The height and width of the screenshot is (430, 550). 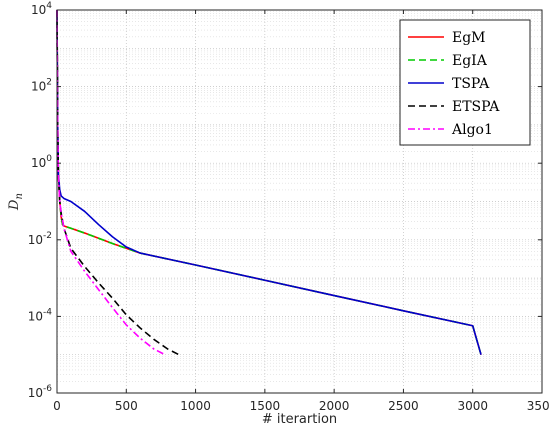 What do you see at coordinates (41, 86) in the screenshot?
I see `y-tick-label: 10²` at bounding box center [41, 86].